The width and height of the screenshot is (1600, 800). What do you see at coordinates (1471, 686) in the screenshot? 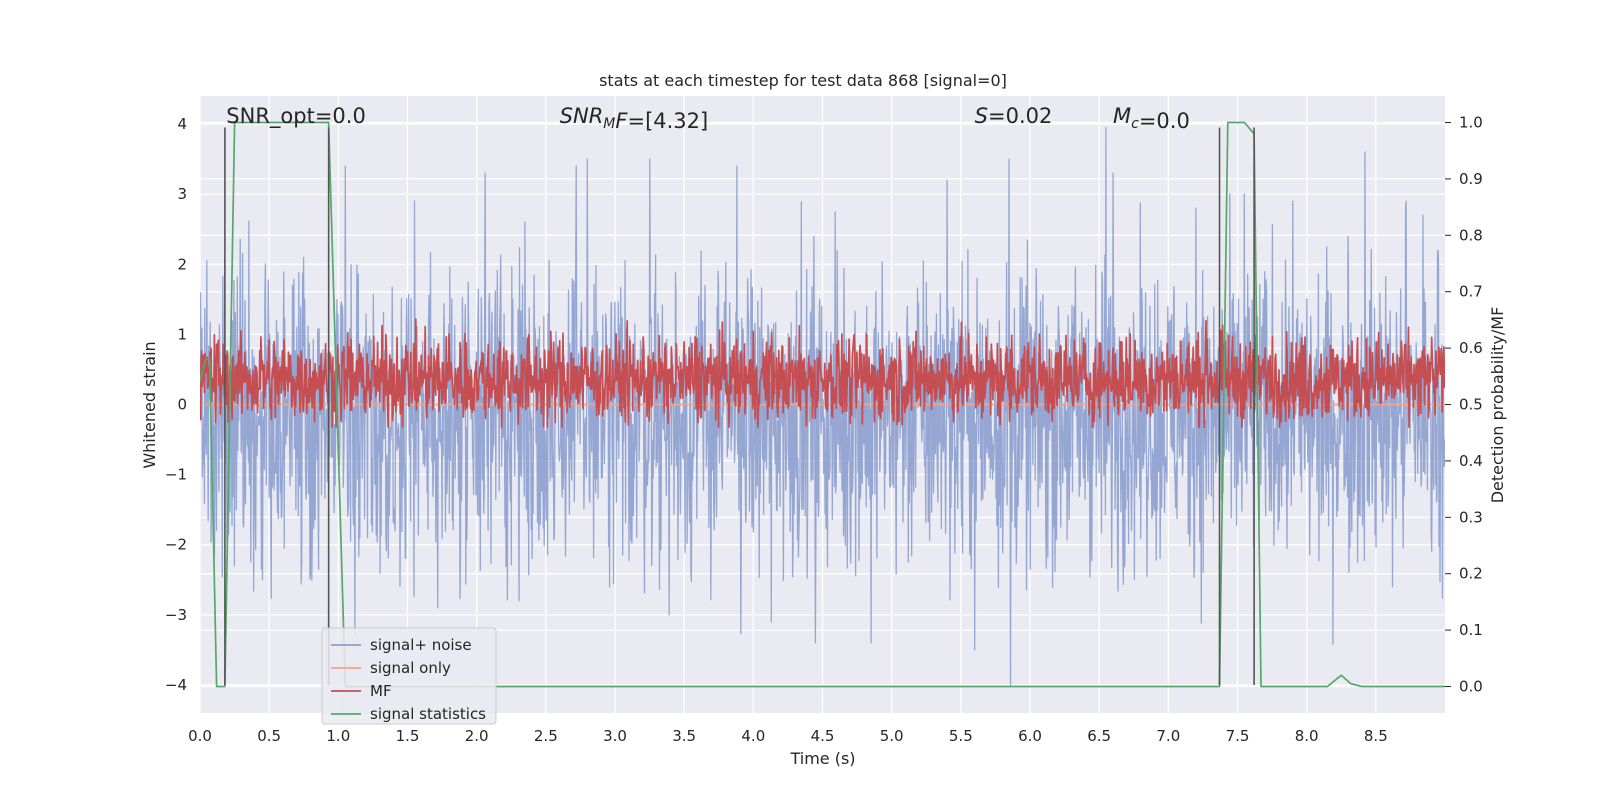
I see `y-right-tick-label: 0.0` at bounding box center [1471, 686].